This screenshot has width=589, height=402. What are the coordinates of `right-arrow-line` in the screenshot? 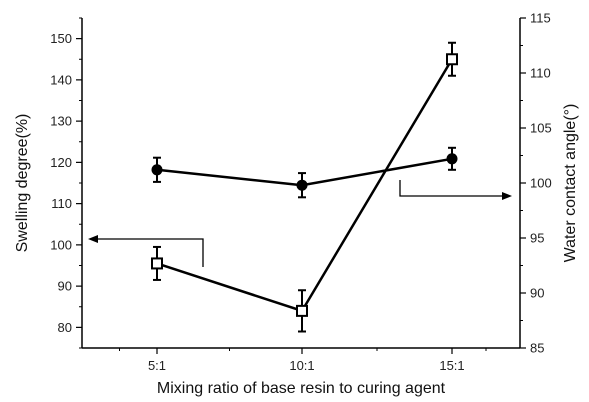 It's located at (451, 188).